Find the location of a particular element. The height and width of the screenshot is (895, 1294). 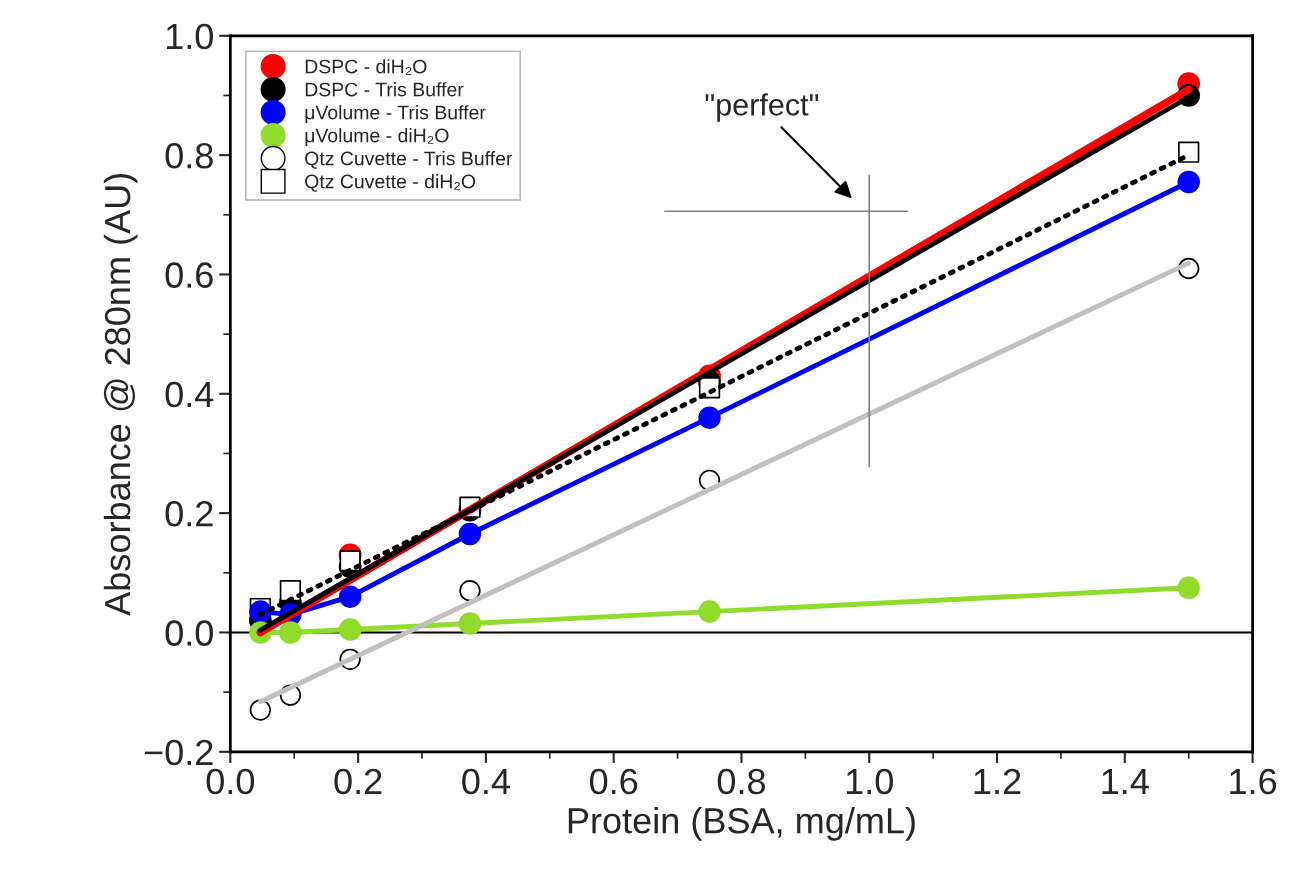

y-tick-label: 0.4 is located at coordinates (189, 394).